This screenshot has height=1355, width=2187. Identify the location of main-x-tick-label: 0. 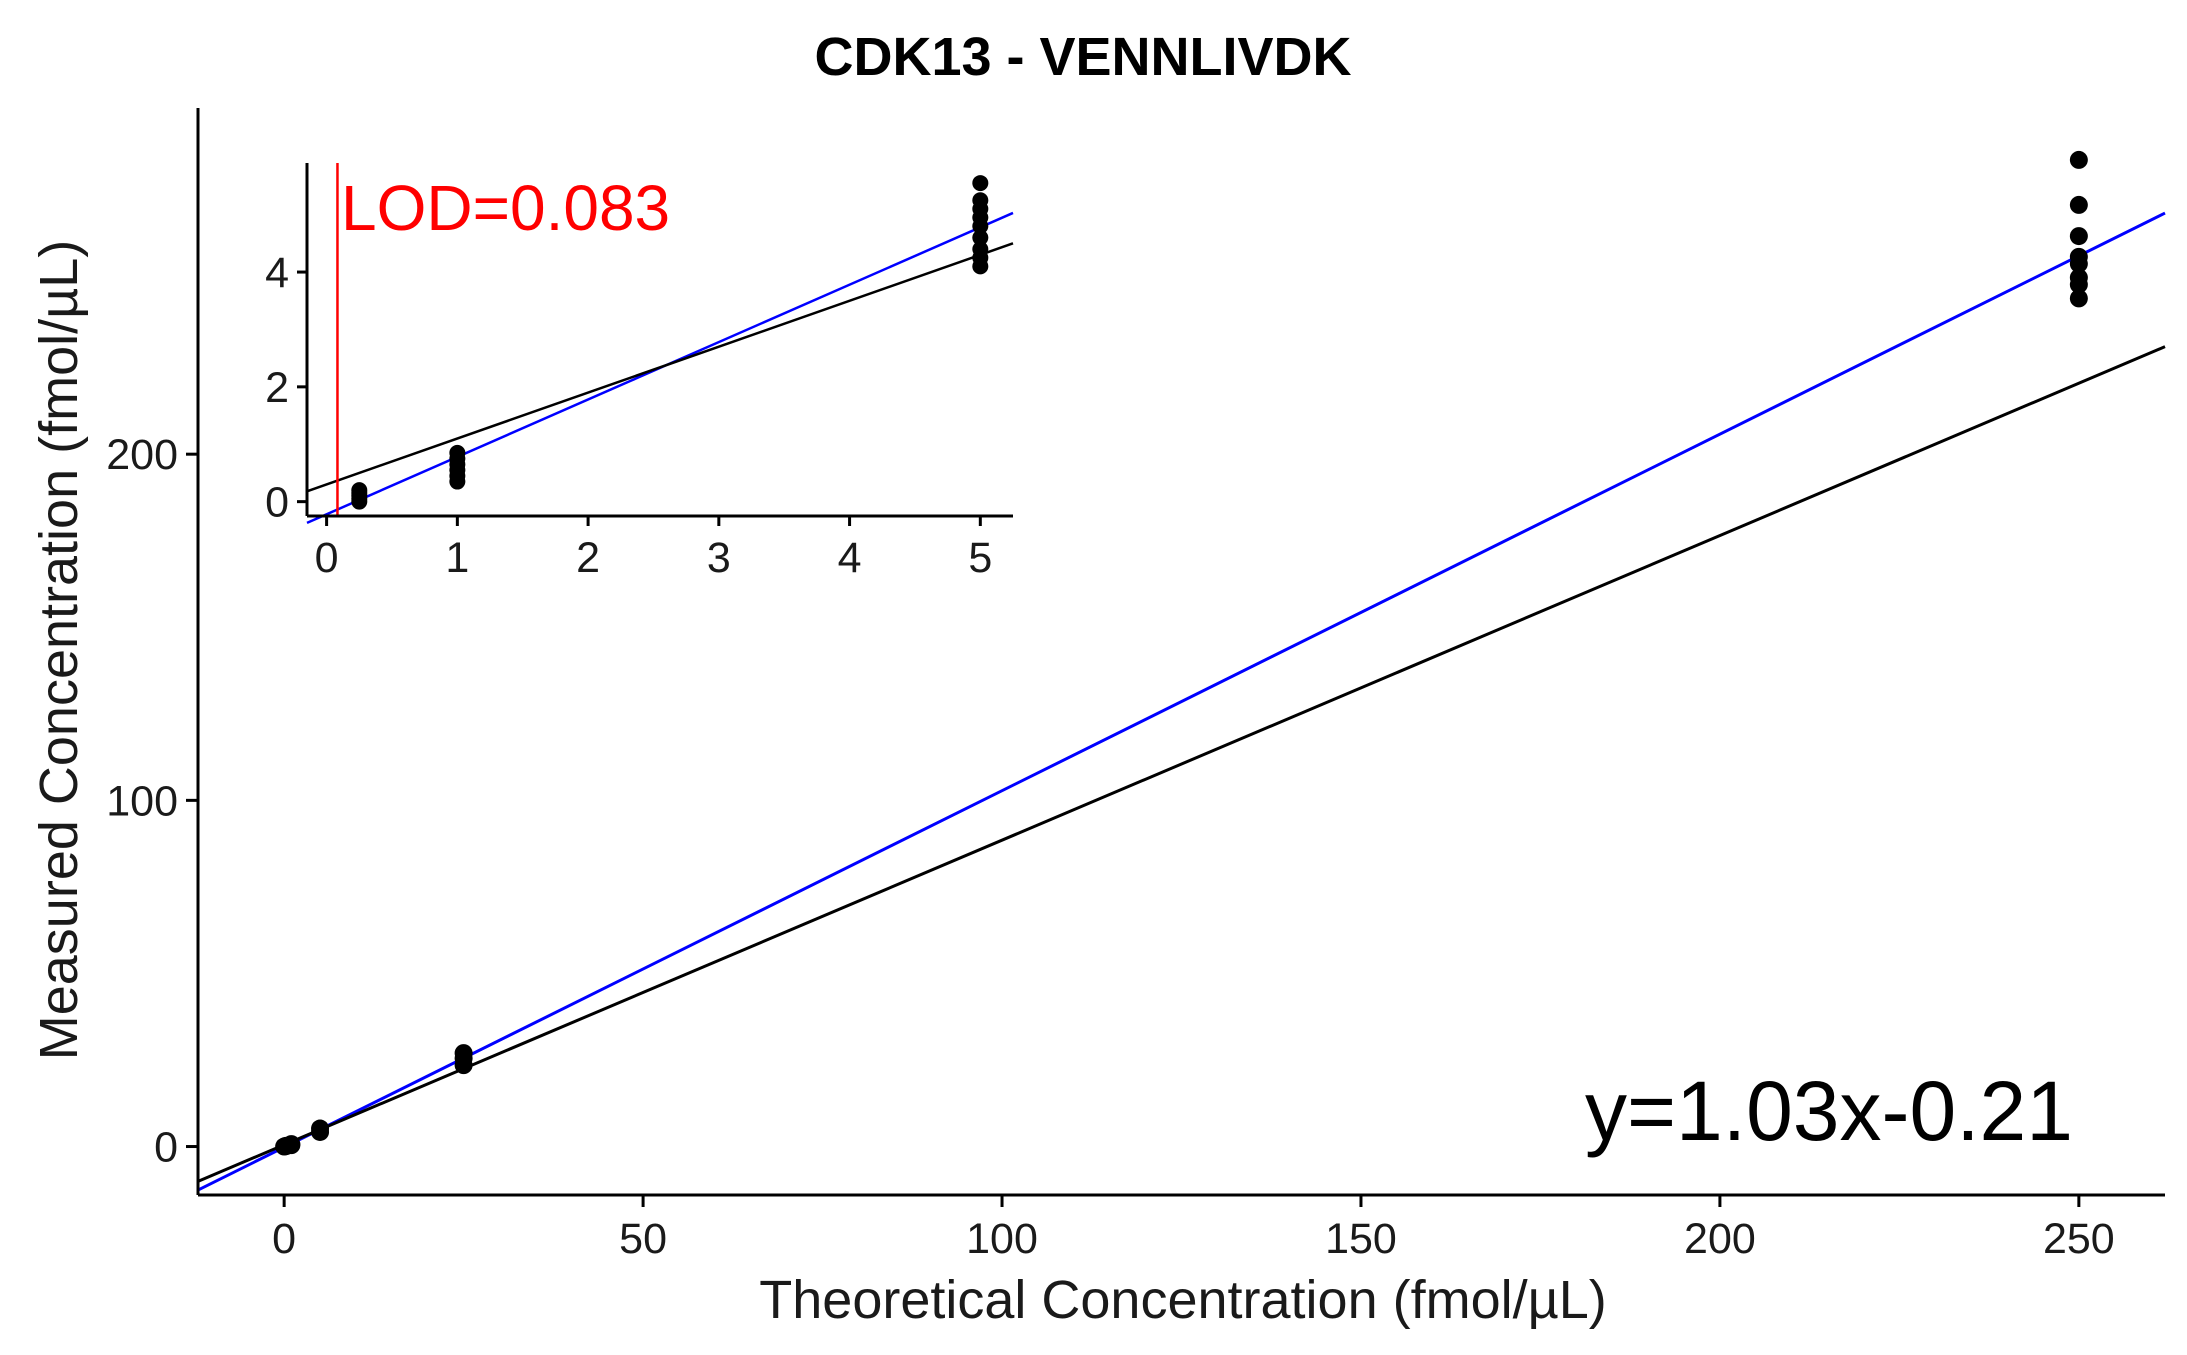
(284, 1239).